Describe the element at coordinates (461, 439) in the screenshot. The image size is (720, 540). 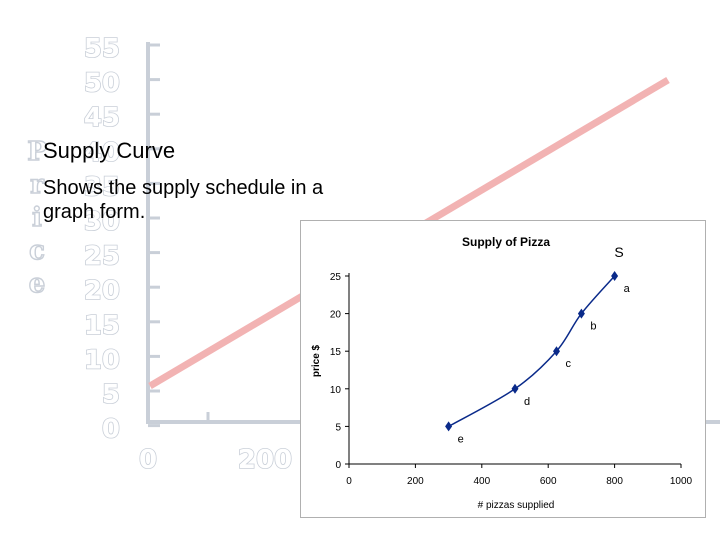
I see `supply-point-label: e` at that location.